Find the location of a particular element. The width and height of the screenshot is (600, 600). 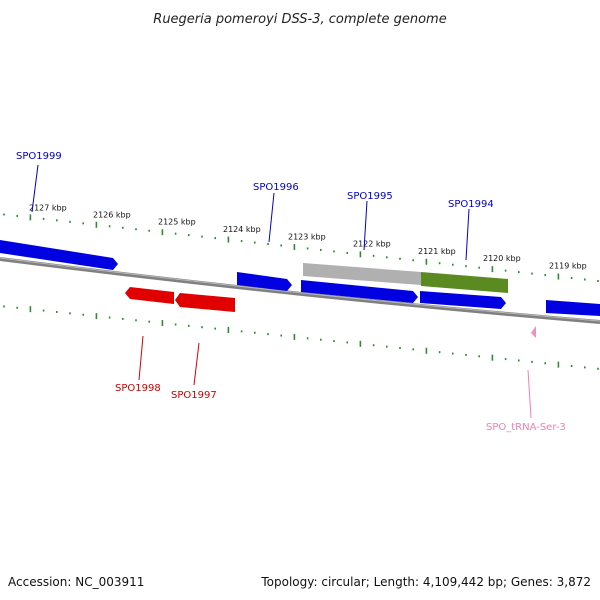

gene-spo1997-arrow is located at coordinates (205, 302).